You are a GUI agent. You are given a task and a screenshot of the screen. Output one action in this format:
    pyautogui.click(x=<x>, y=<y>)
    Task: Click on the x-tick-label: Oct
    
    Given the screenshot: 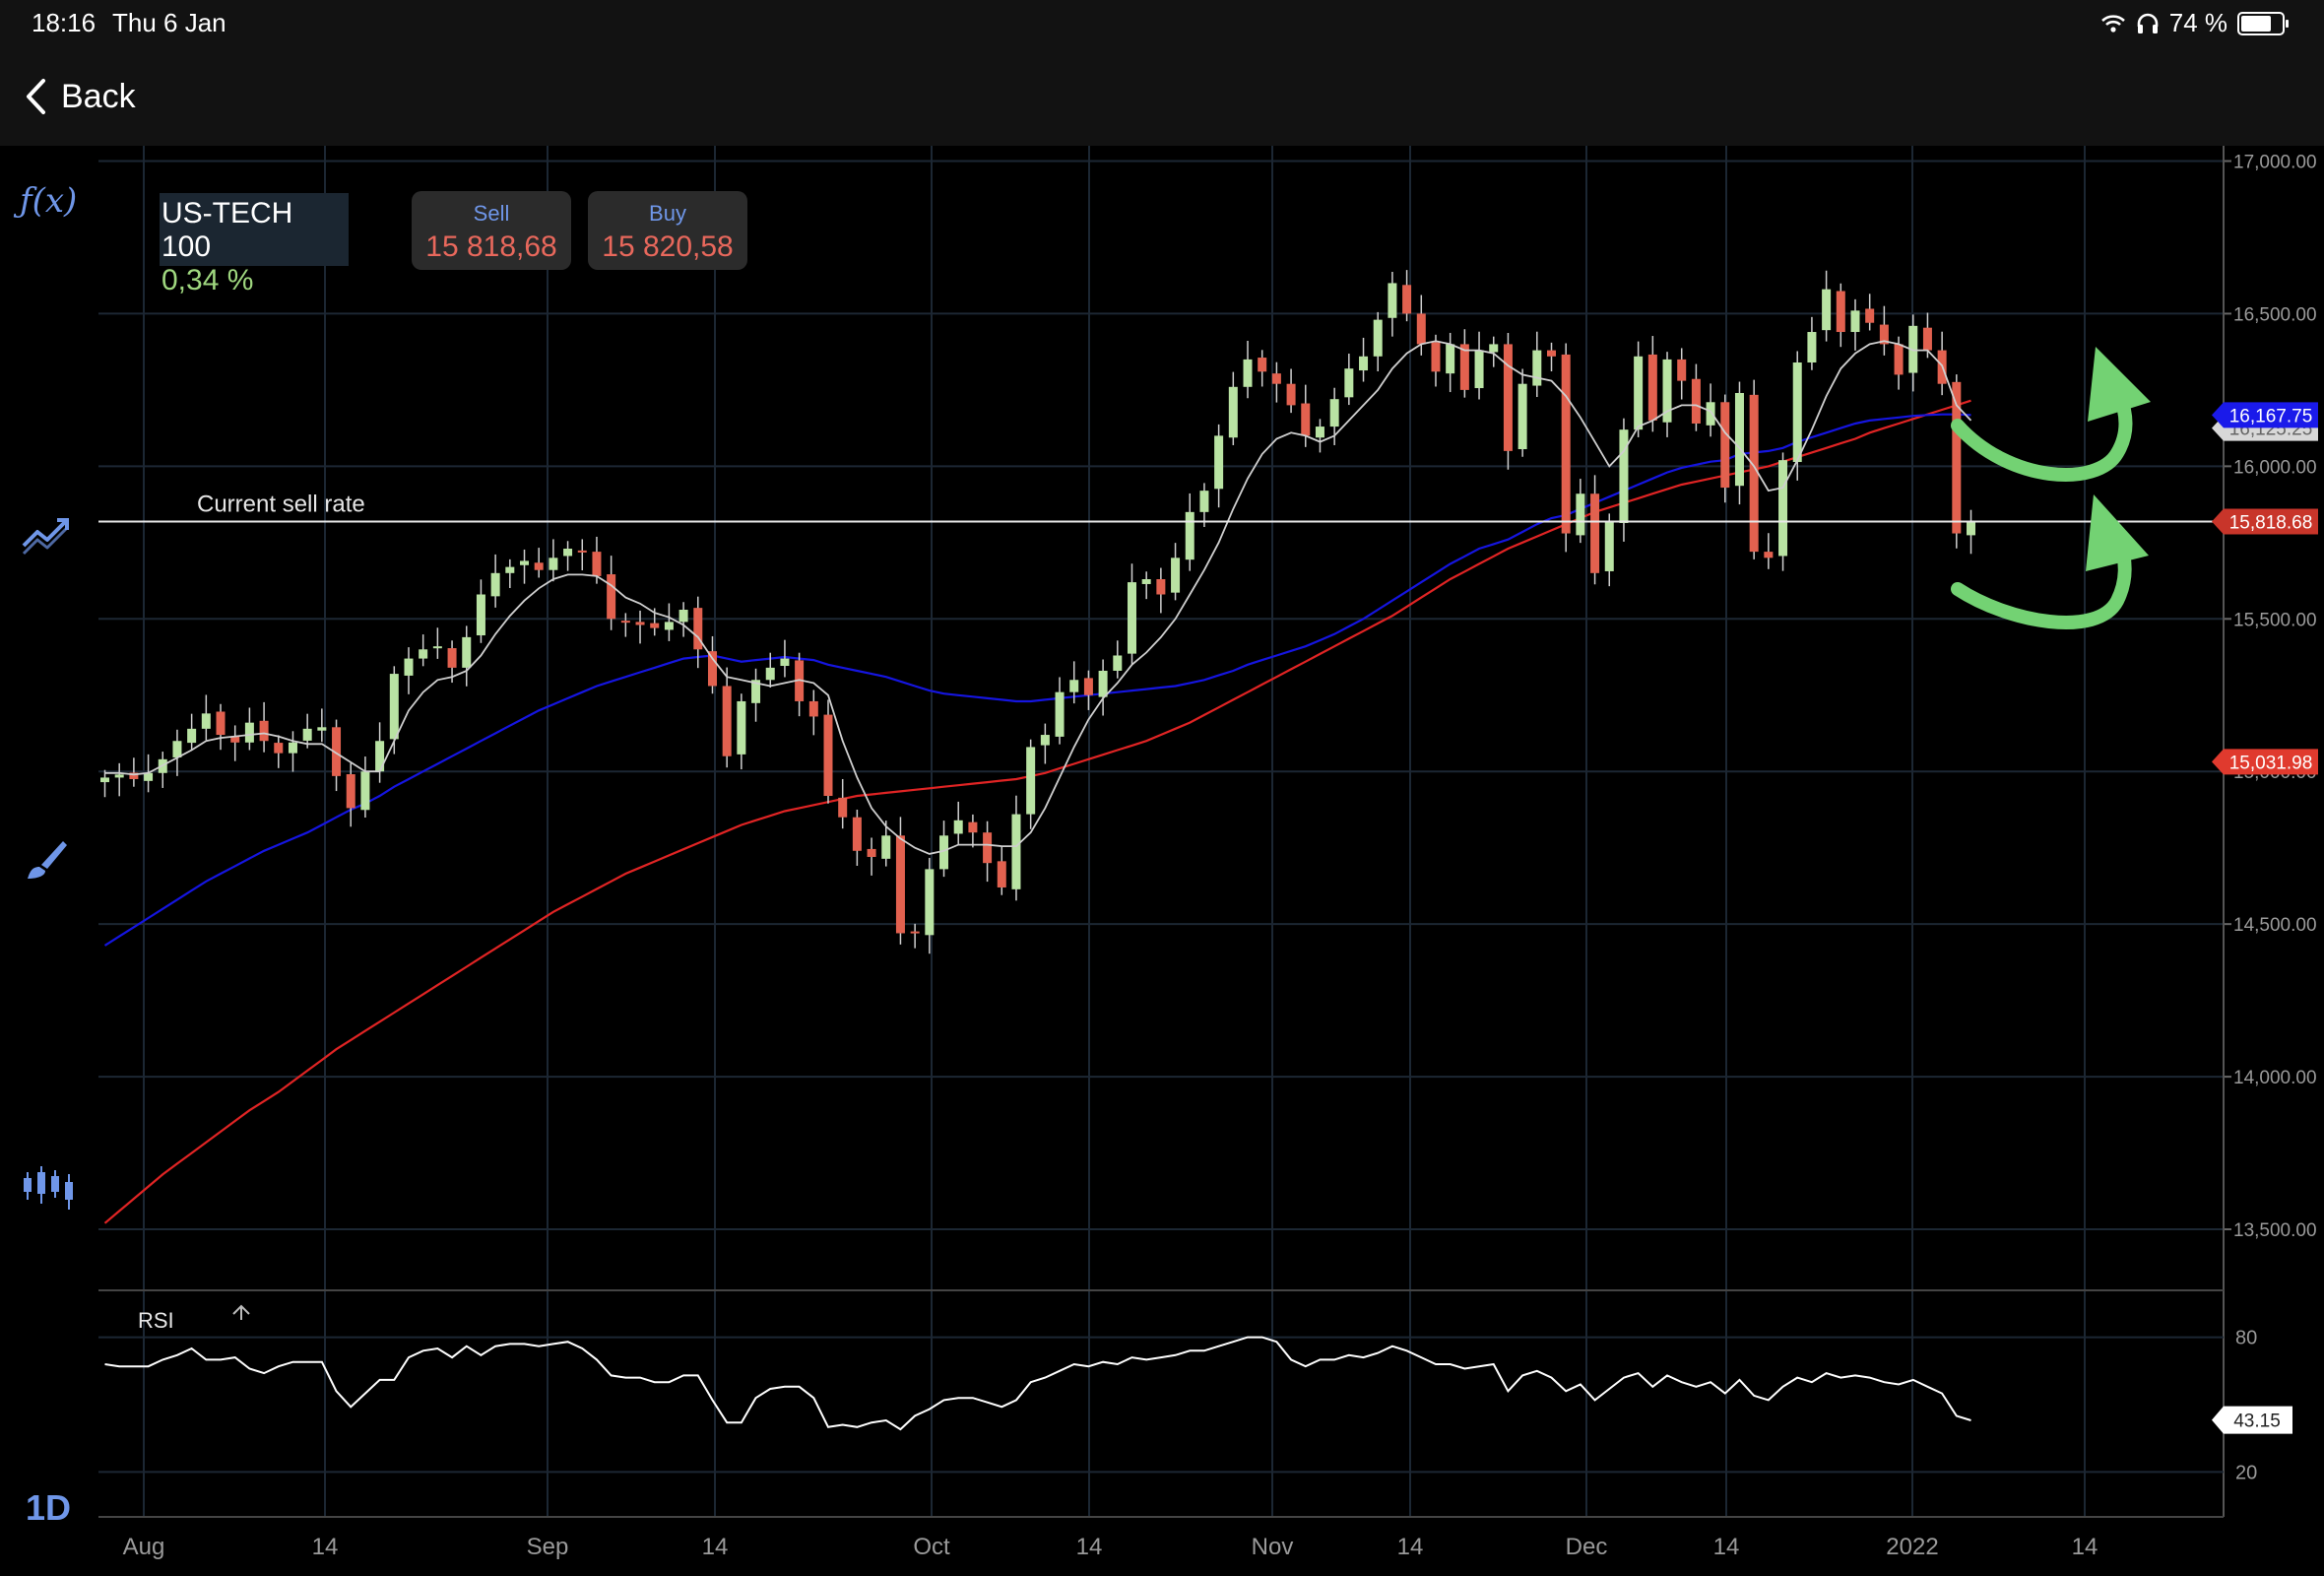 What is the action you would take?
    pyautogui.click(x=932, y=1547)
    